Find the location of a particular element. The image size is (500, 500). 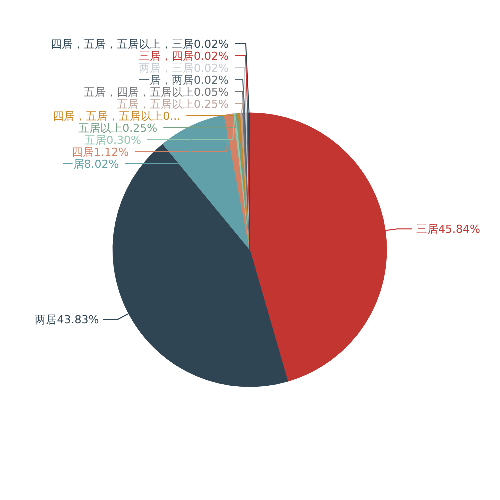

slice-label: 两居43.83% is located at coordinates (67, 319).